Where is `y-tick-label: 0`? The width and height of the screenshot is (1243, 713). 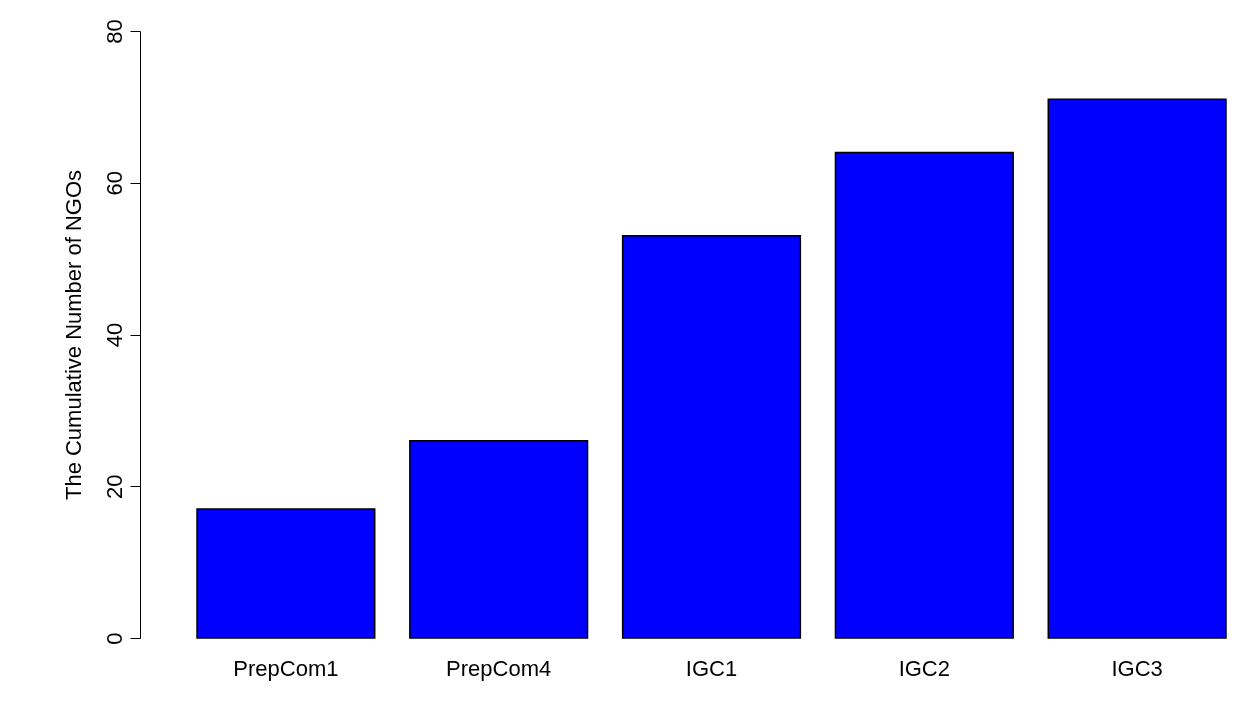
y-tick-label: 0 is located at coordinates (114, 638).